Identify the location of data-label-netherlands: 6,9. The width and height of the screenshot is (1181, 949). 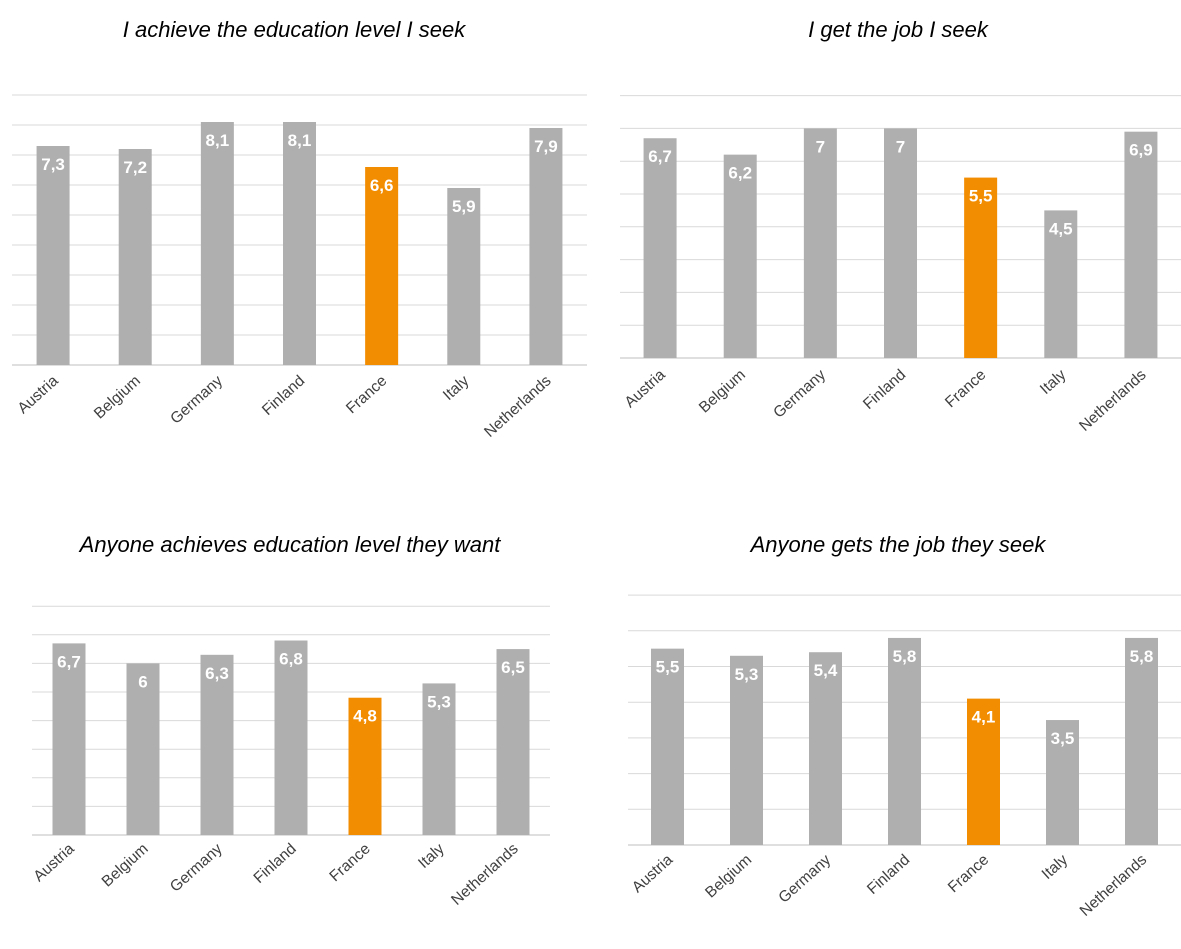
(1141, 150).